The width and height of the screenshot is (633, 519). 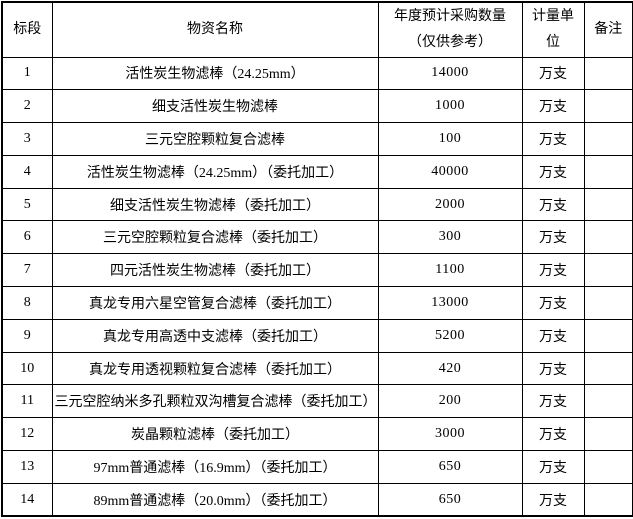 I want to click on col-header-quantity: 年度预计采购数量 （仅供参考）, so click(x=450, y=29).